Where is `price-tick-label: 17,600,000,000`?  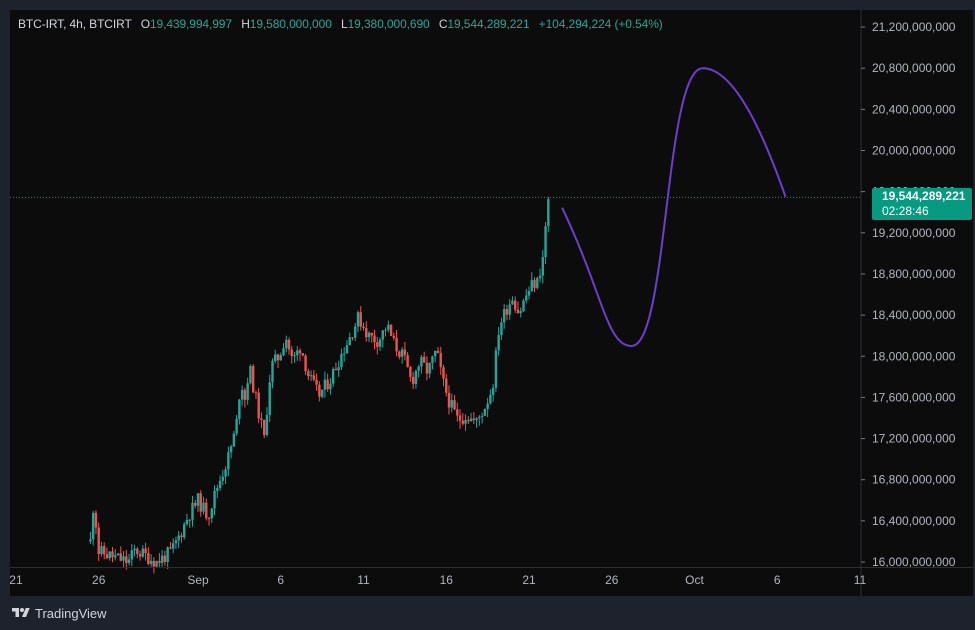 price-tick-label: 17,600,000,000 is located at coordinates (914, 397).